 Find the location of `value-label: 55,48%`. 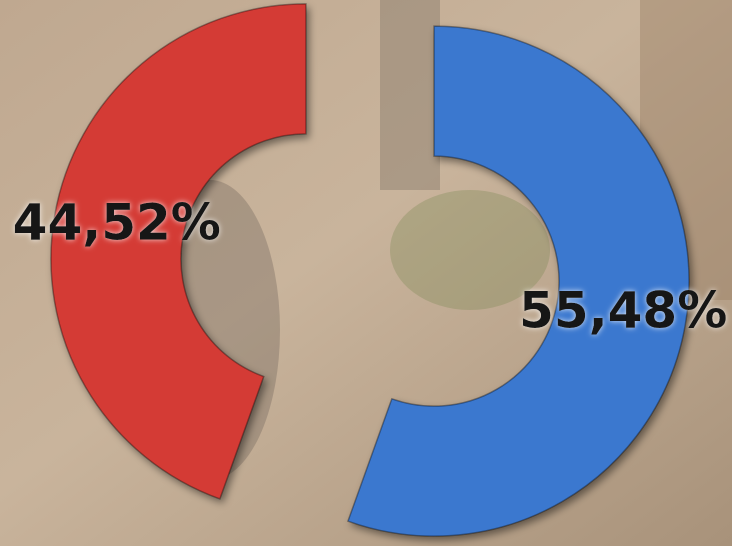

value-label: 55,48% is located at coordinates (623, 311).